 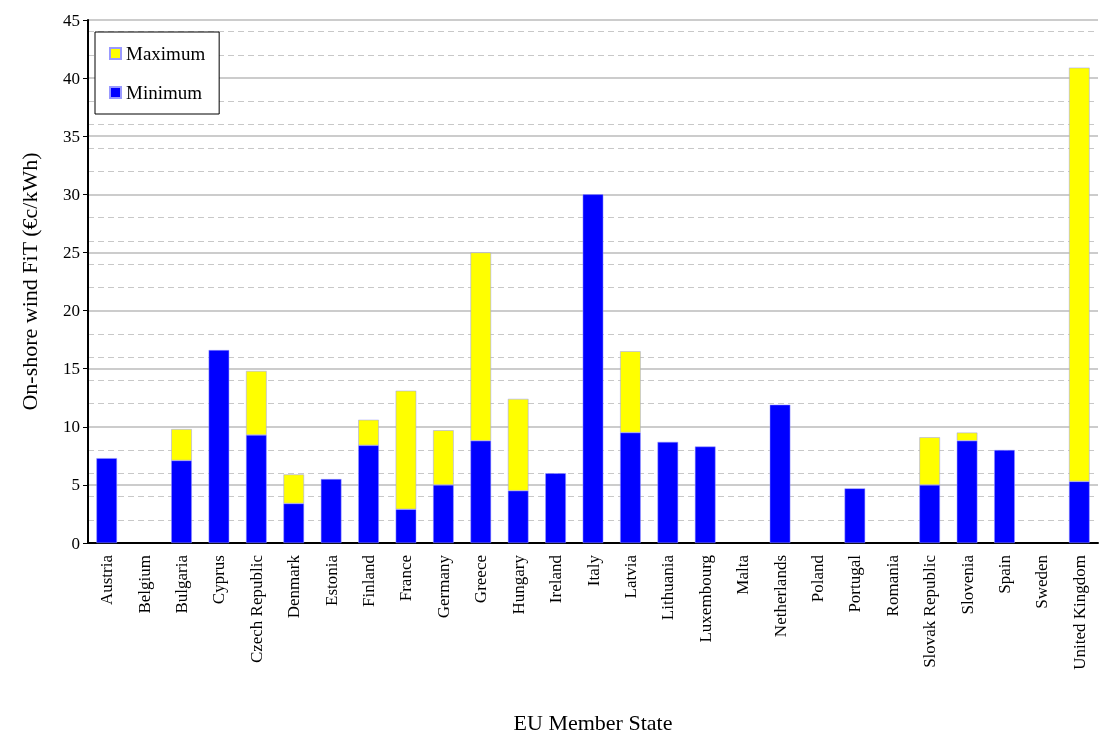 I want to click on y-tick-label: 15, so click(x=71, y=369).